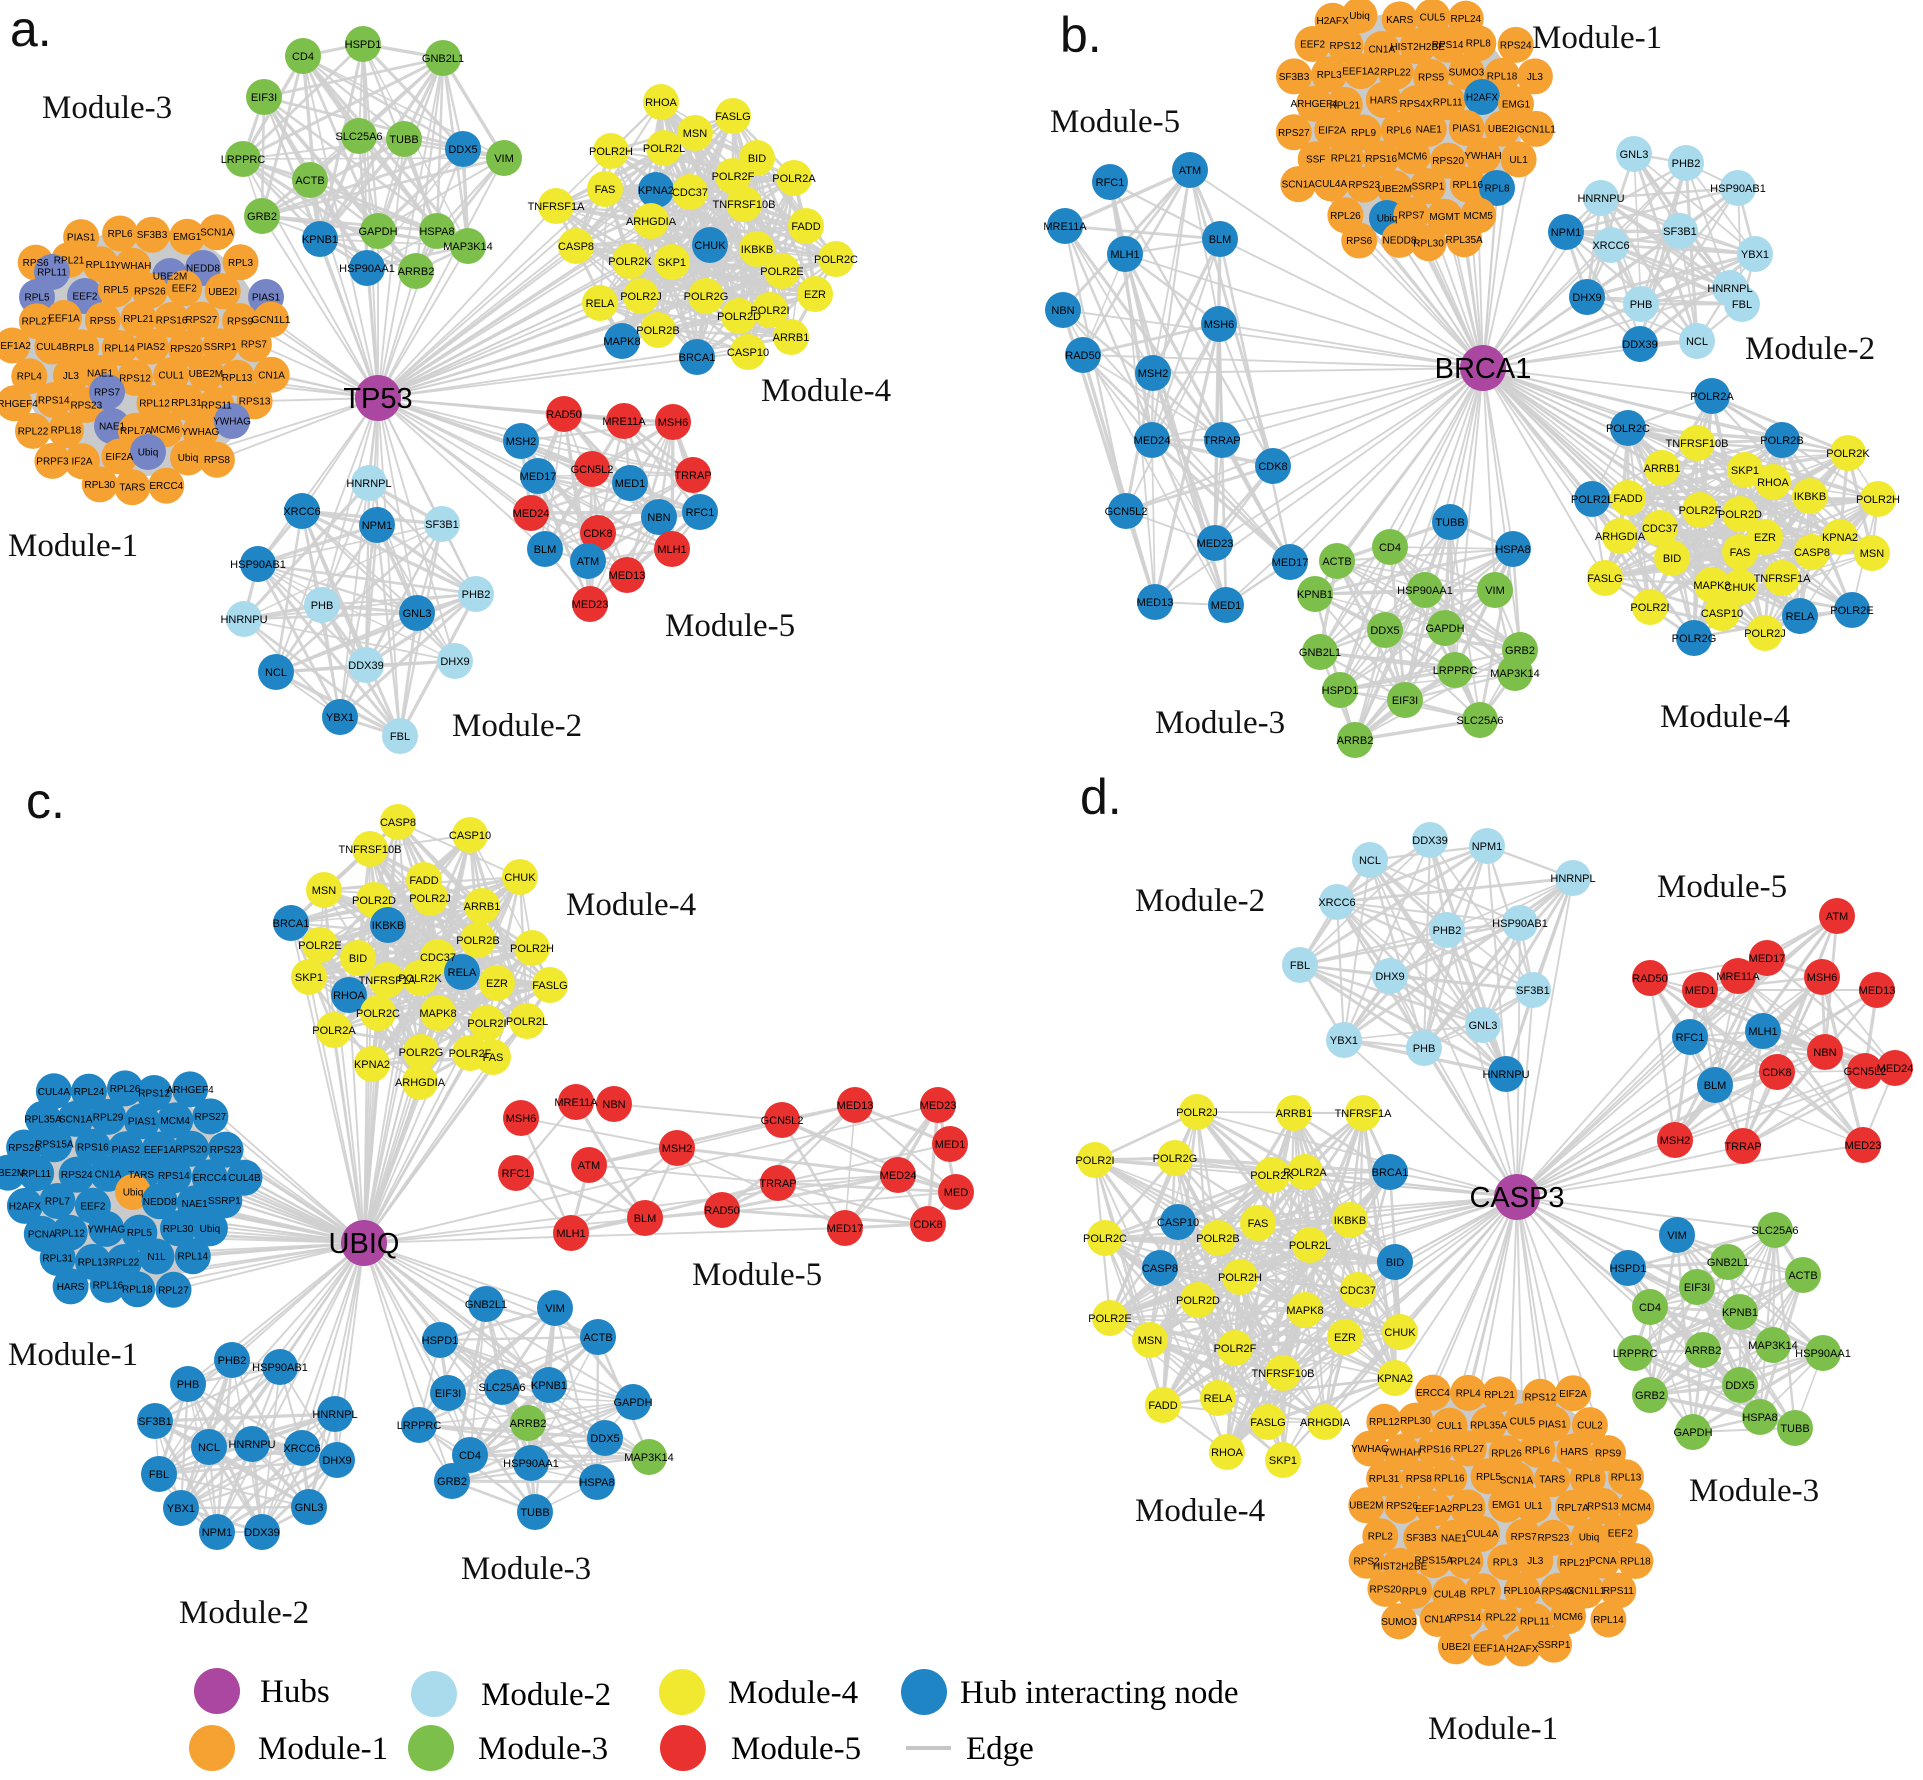 The height and width of the screenshot is (1780, 1923). I want to click on svg-text: RPS8, so click(1419, 1479).